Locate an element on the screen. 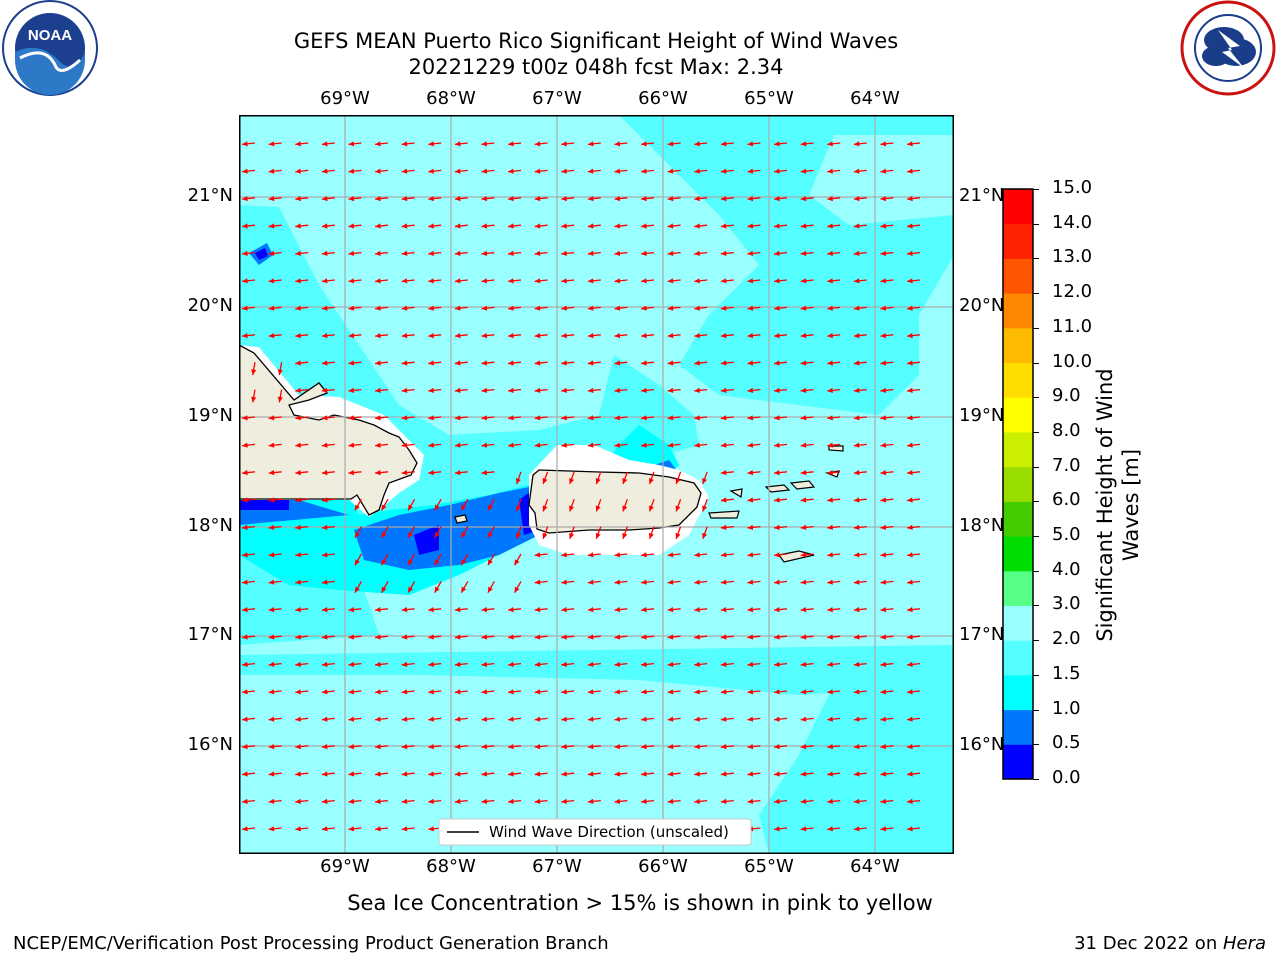 This screenshot has width=1280, height=960. colorbar-tick-label: 3.0 is located at coordinates (1066, 604).